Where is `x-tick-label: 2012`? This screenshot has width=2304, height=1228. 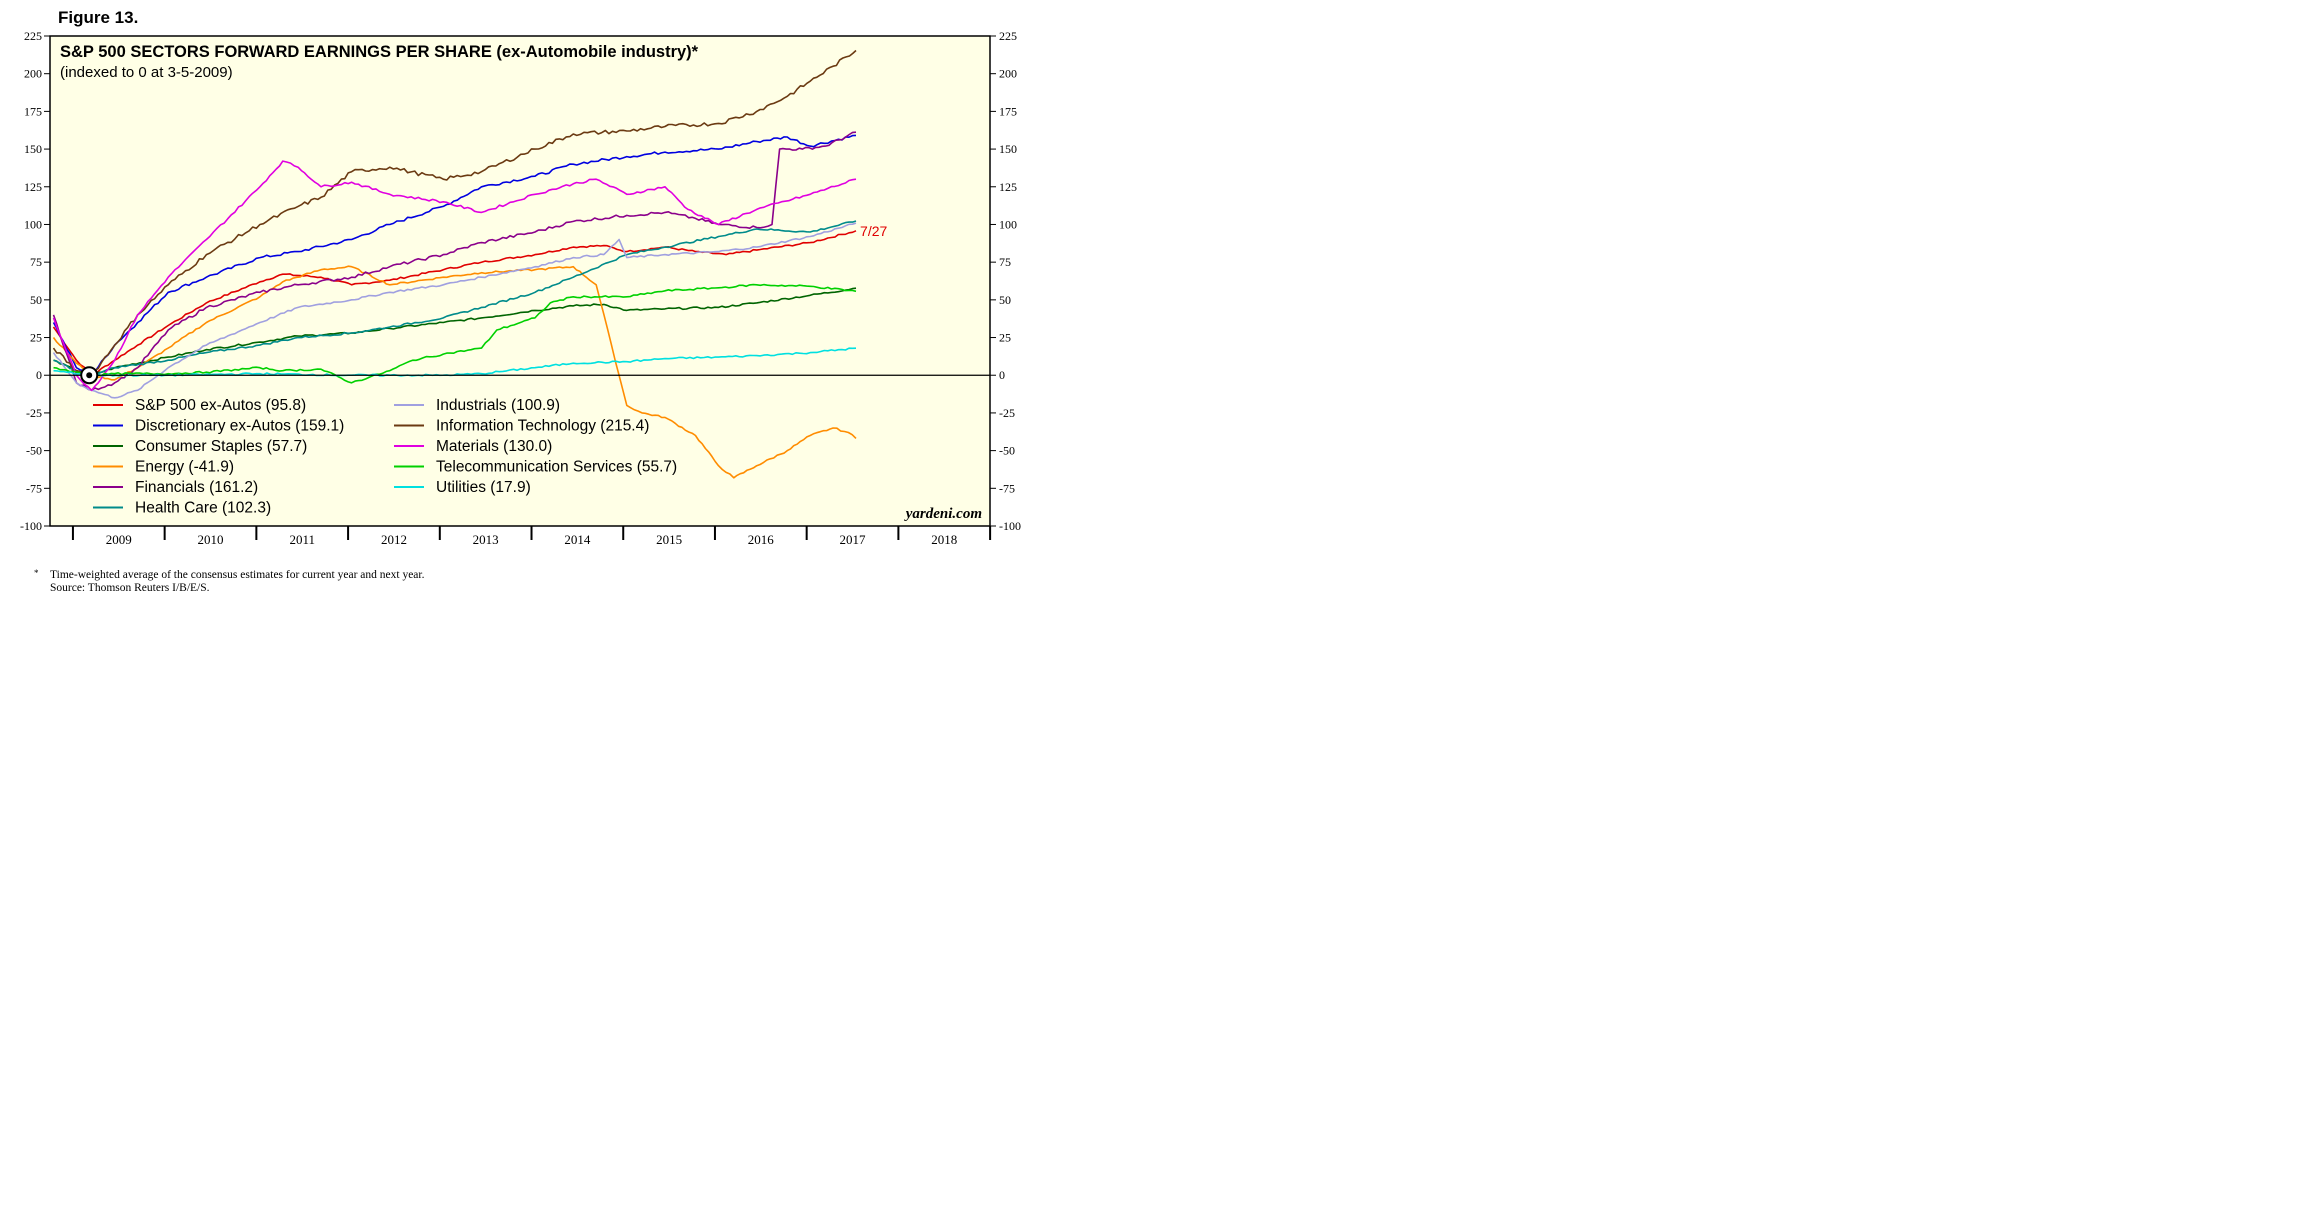
x-tick-label: 2012 is located at coordinates (394, 539).